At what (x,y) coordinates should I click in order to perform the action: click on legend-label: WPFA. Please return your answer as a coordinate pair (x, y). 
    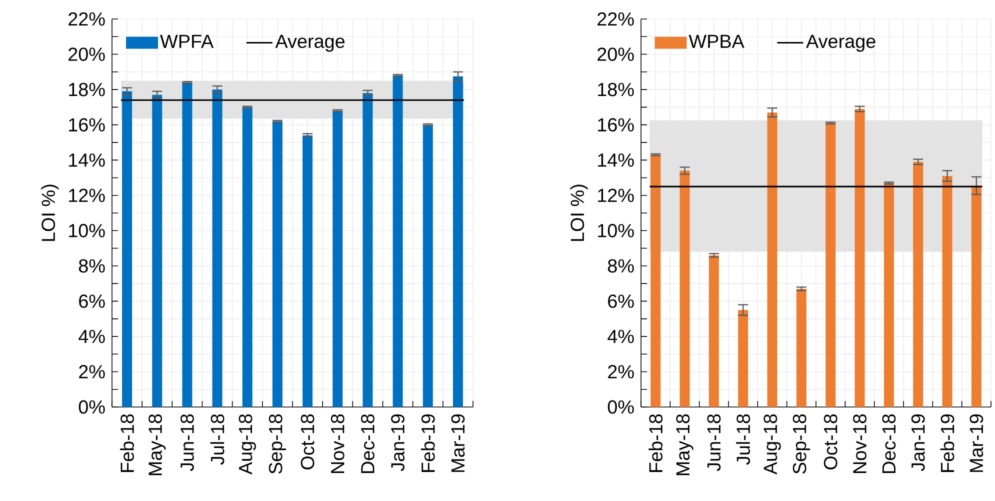
    Looking at the image, I should click on (187, 41).